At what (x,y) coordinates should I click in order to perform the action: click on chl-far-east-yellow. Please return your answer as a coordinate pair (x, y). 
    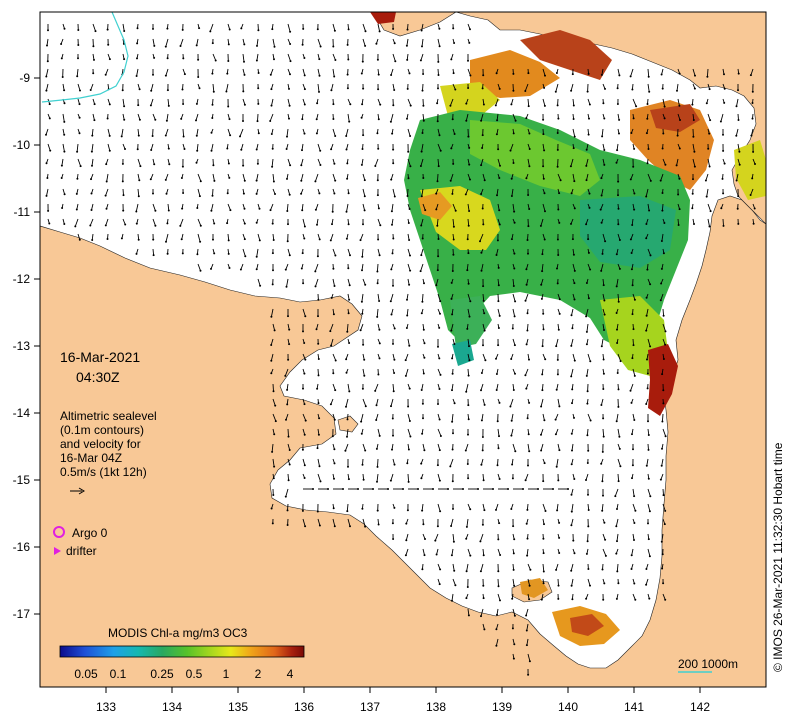
    Looking at the image, I should click on (750, 170).